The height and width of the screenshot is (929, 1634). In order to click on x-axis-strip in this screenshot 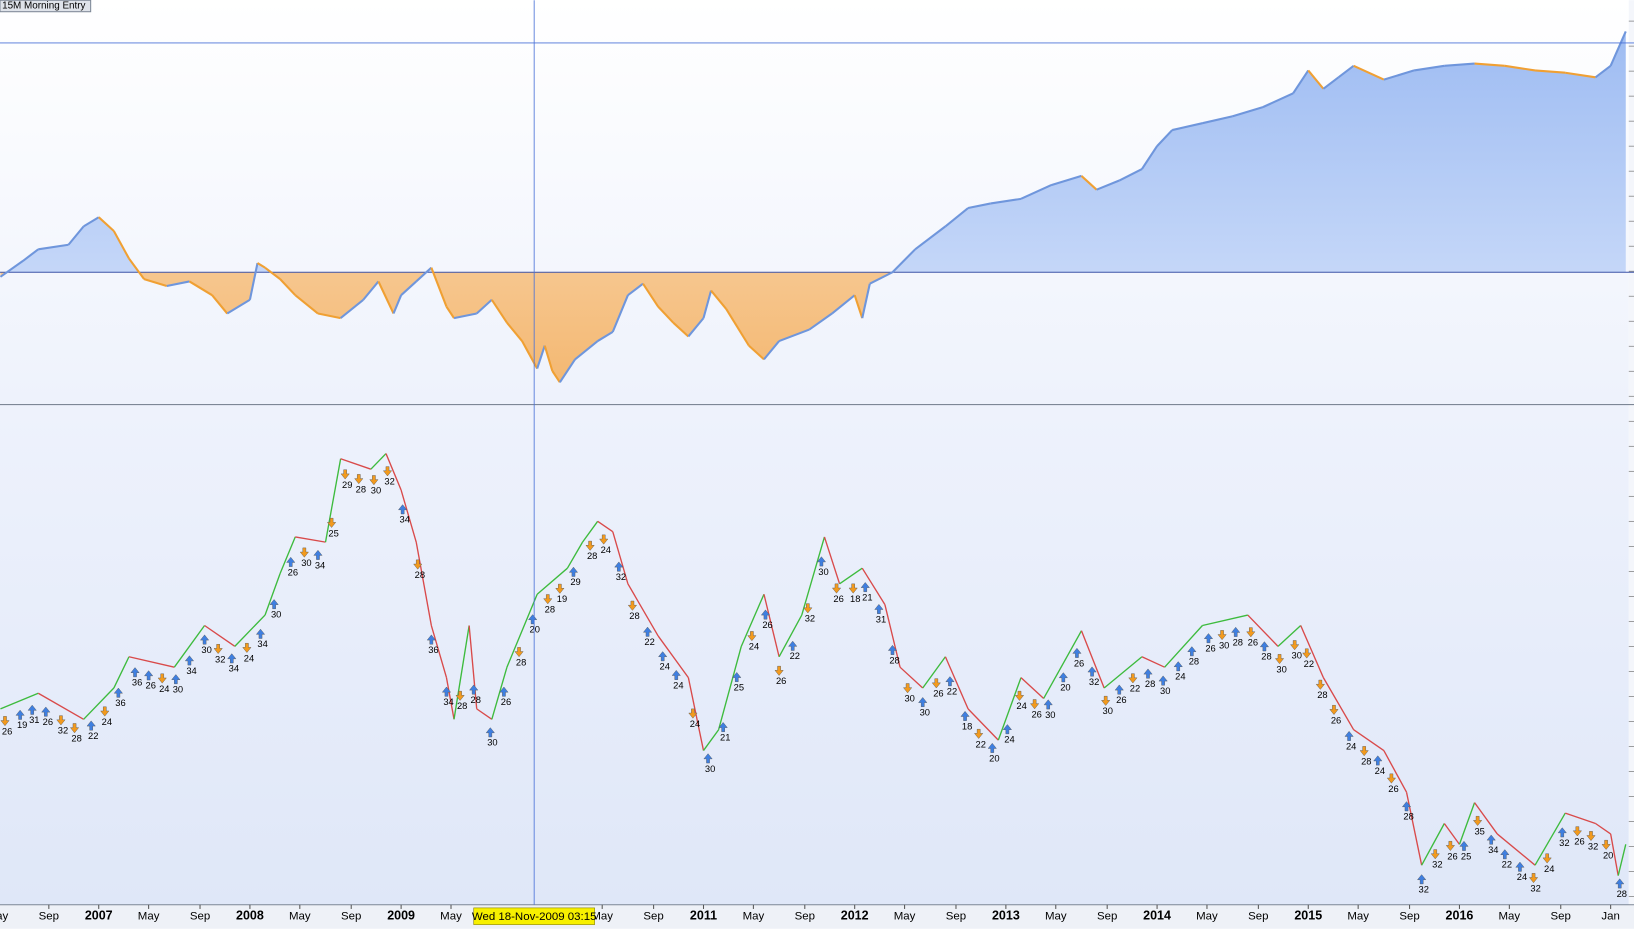, I will do `click(817, 916)`.